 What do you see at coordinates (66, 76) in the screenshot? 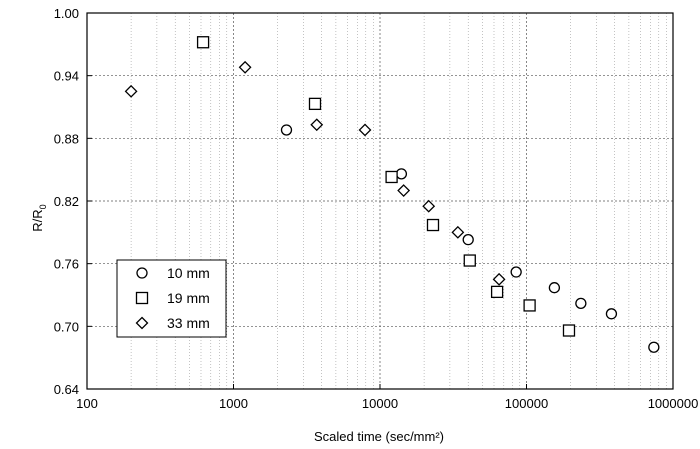
I see `y-tick-label: 0.94` at bounding box center [66, 76].